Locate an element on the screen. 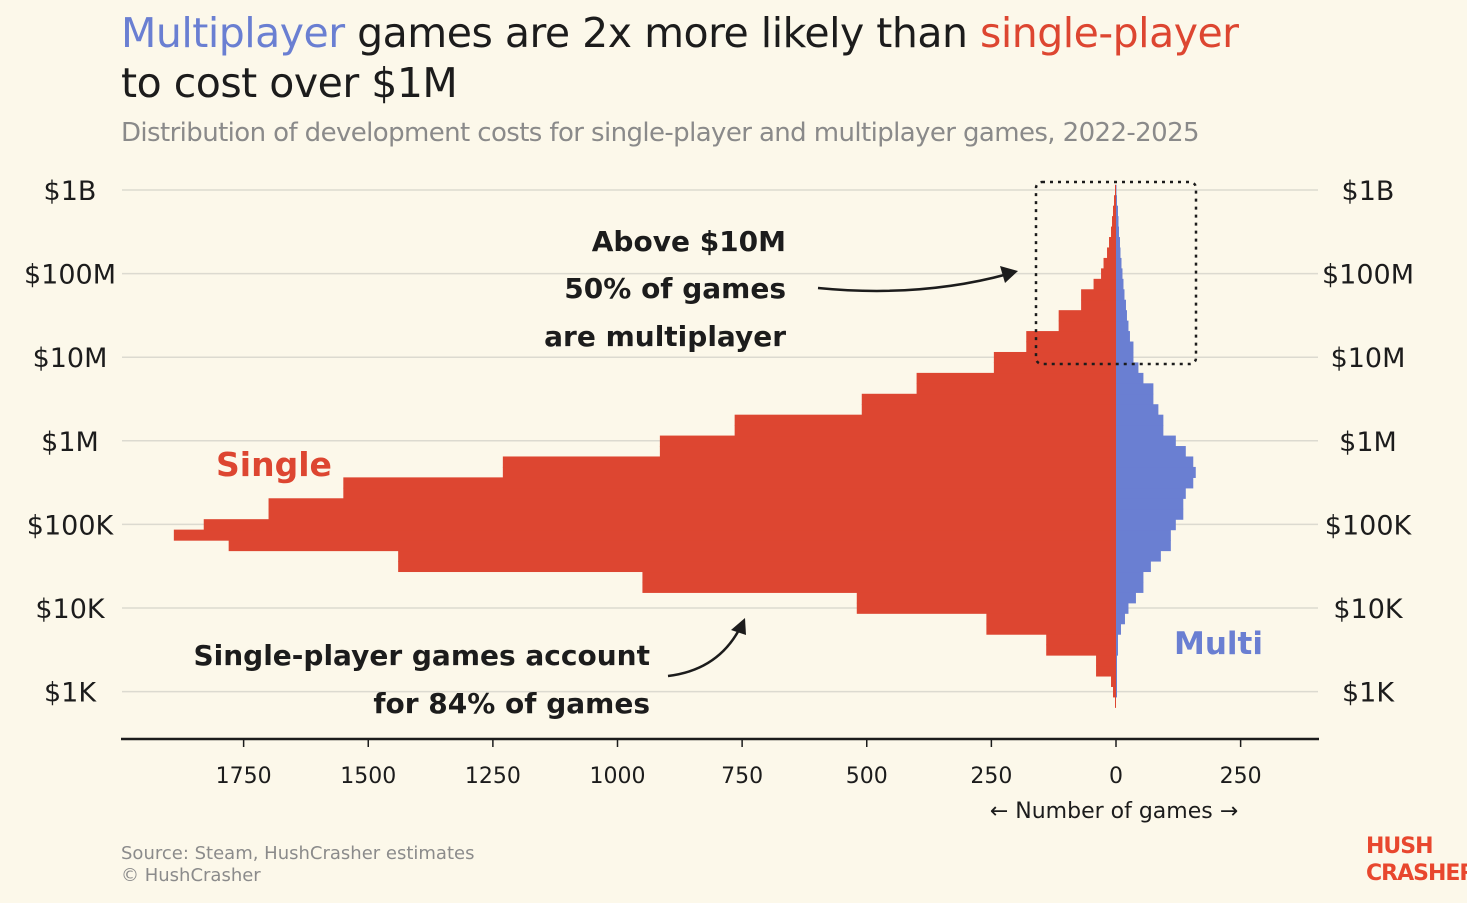 Image resolution: width=1467 pixels, height=903 pixels. y-tick-label-left: $1B is located at coordinates (70, 191).